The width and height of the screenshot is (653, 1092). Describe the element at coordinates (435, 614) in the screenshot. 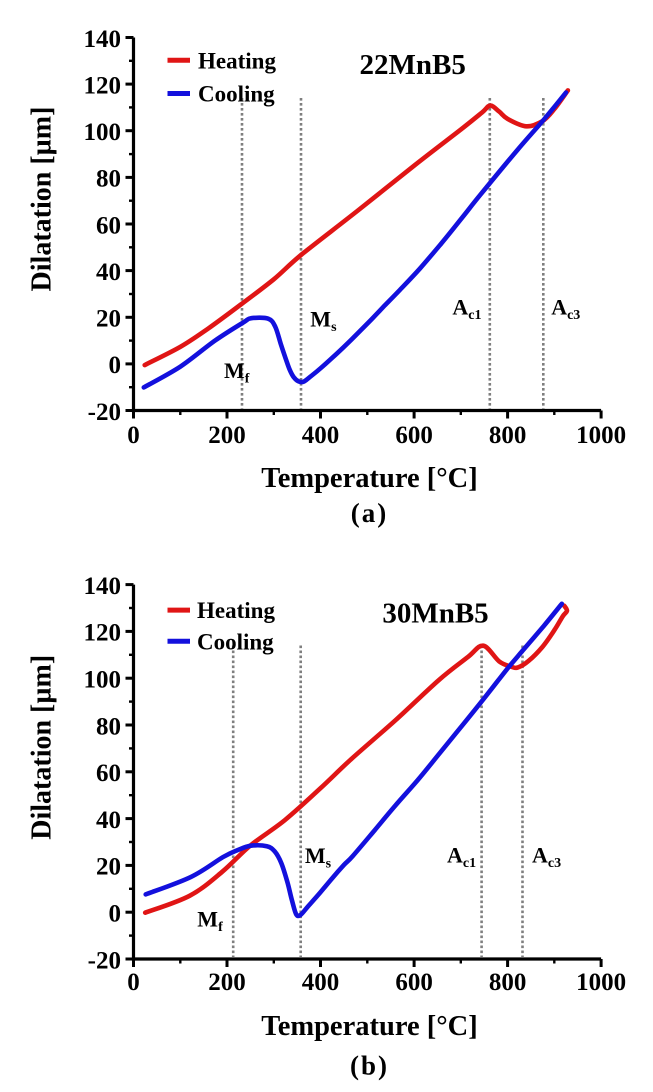

I see `svg-text: 30MnB5` at that location.